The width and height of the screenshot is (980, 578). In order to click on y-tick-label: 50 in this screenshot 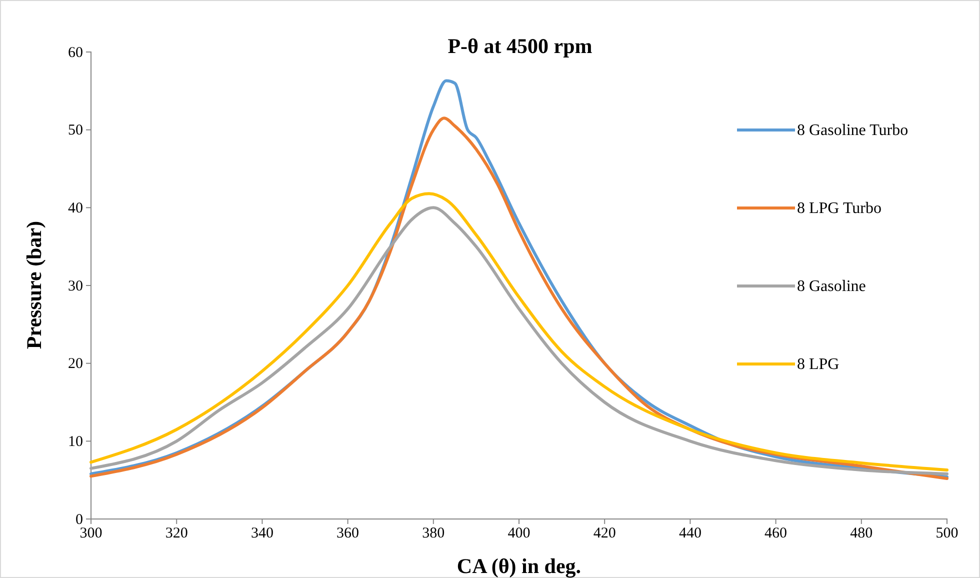, I will do `click(75, 130)`.